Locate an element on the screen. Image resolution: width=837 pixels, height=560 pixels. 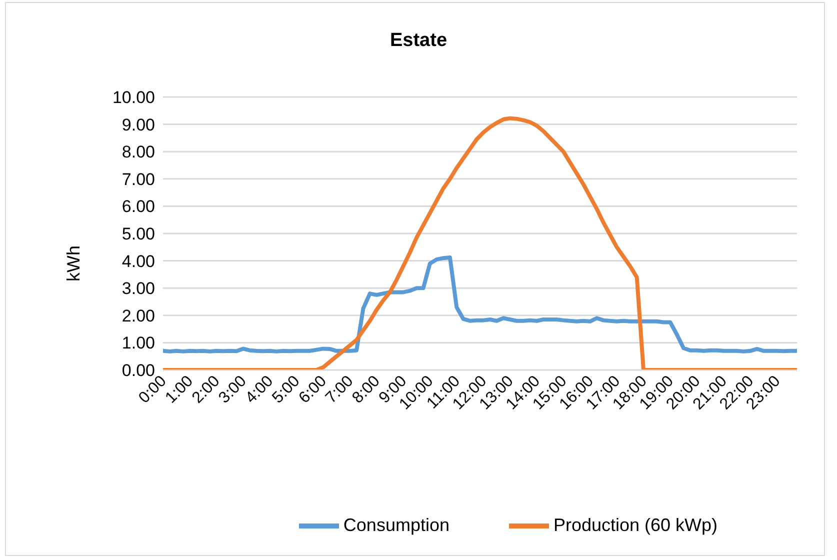
y-tick-label: 7.00 is located at coordinates (138, 179).